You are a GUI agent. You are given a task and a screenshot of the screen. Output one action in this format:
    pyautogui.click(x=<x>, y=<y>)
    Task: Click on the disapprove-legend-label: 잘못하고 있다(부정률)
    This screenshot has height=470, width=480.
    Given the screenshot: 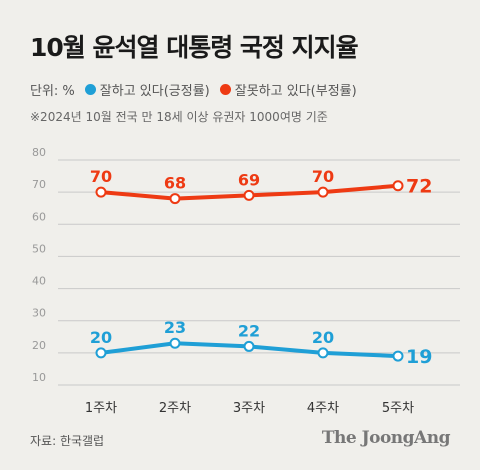 What is the action you would take?
    pyautogui.click(x=295, y=91)
    